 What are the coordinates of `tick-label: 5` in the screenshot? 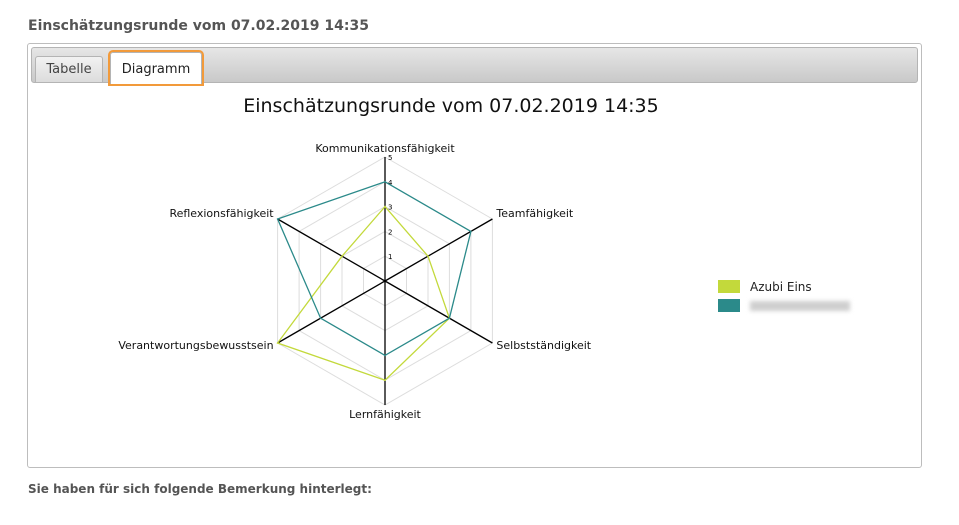 It's located at (390, 158).